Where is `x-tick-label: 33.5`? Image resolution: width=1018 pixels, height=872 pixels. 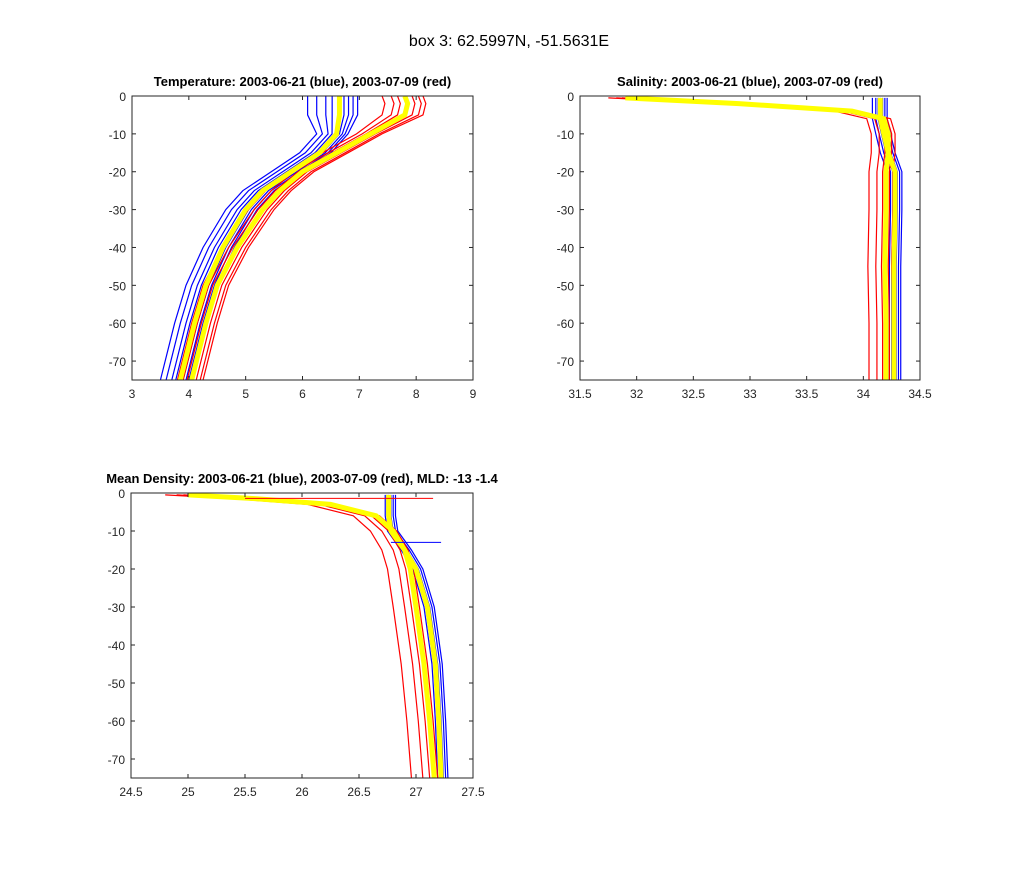
x-tick-label: 33.5 is located at coordinates (807, 394).